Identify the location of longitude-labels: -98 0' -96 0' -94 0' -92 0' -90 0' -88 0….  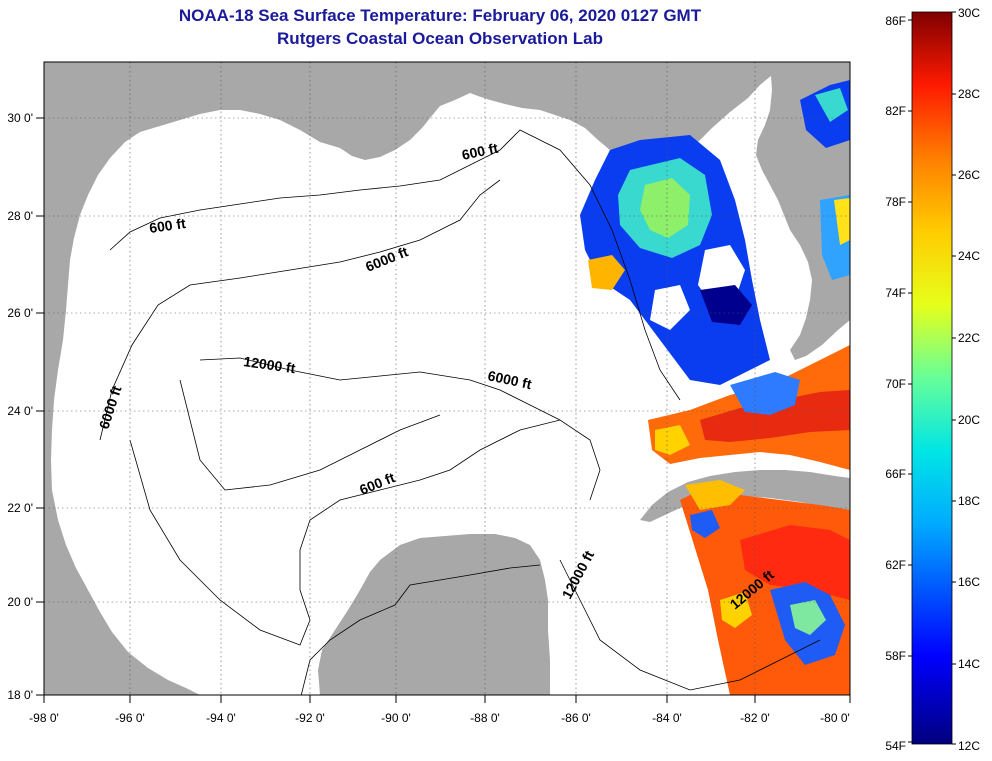
(439, 718).